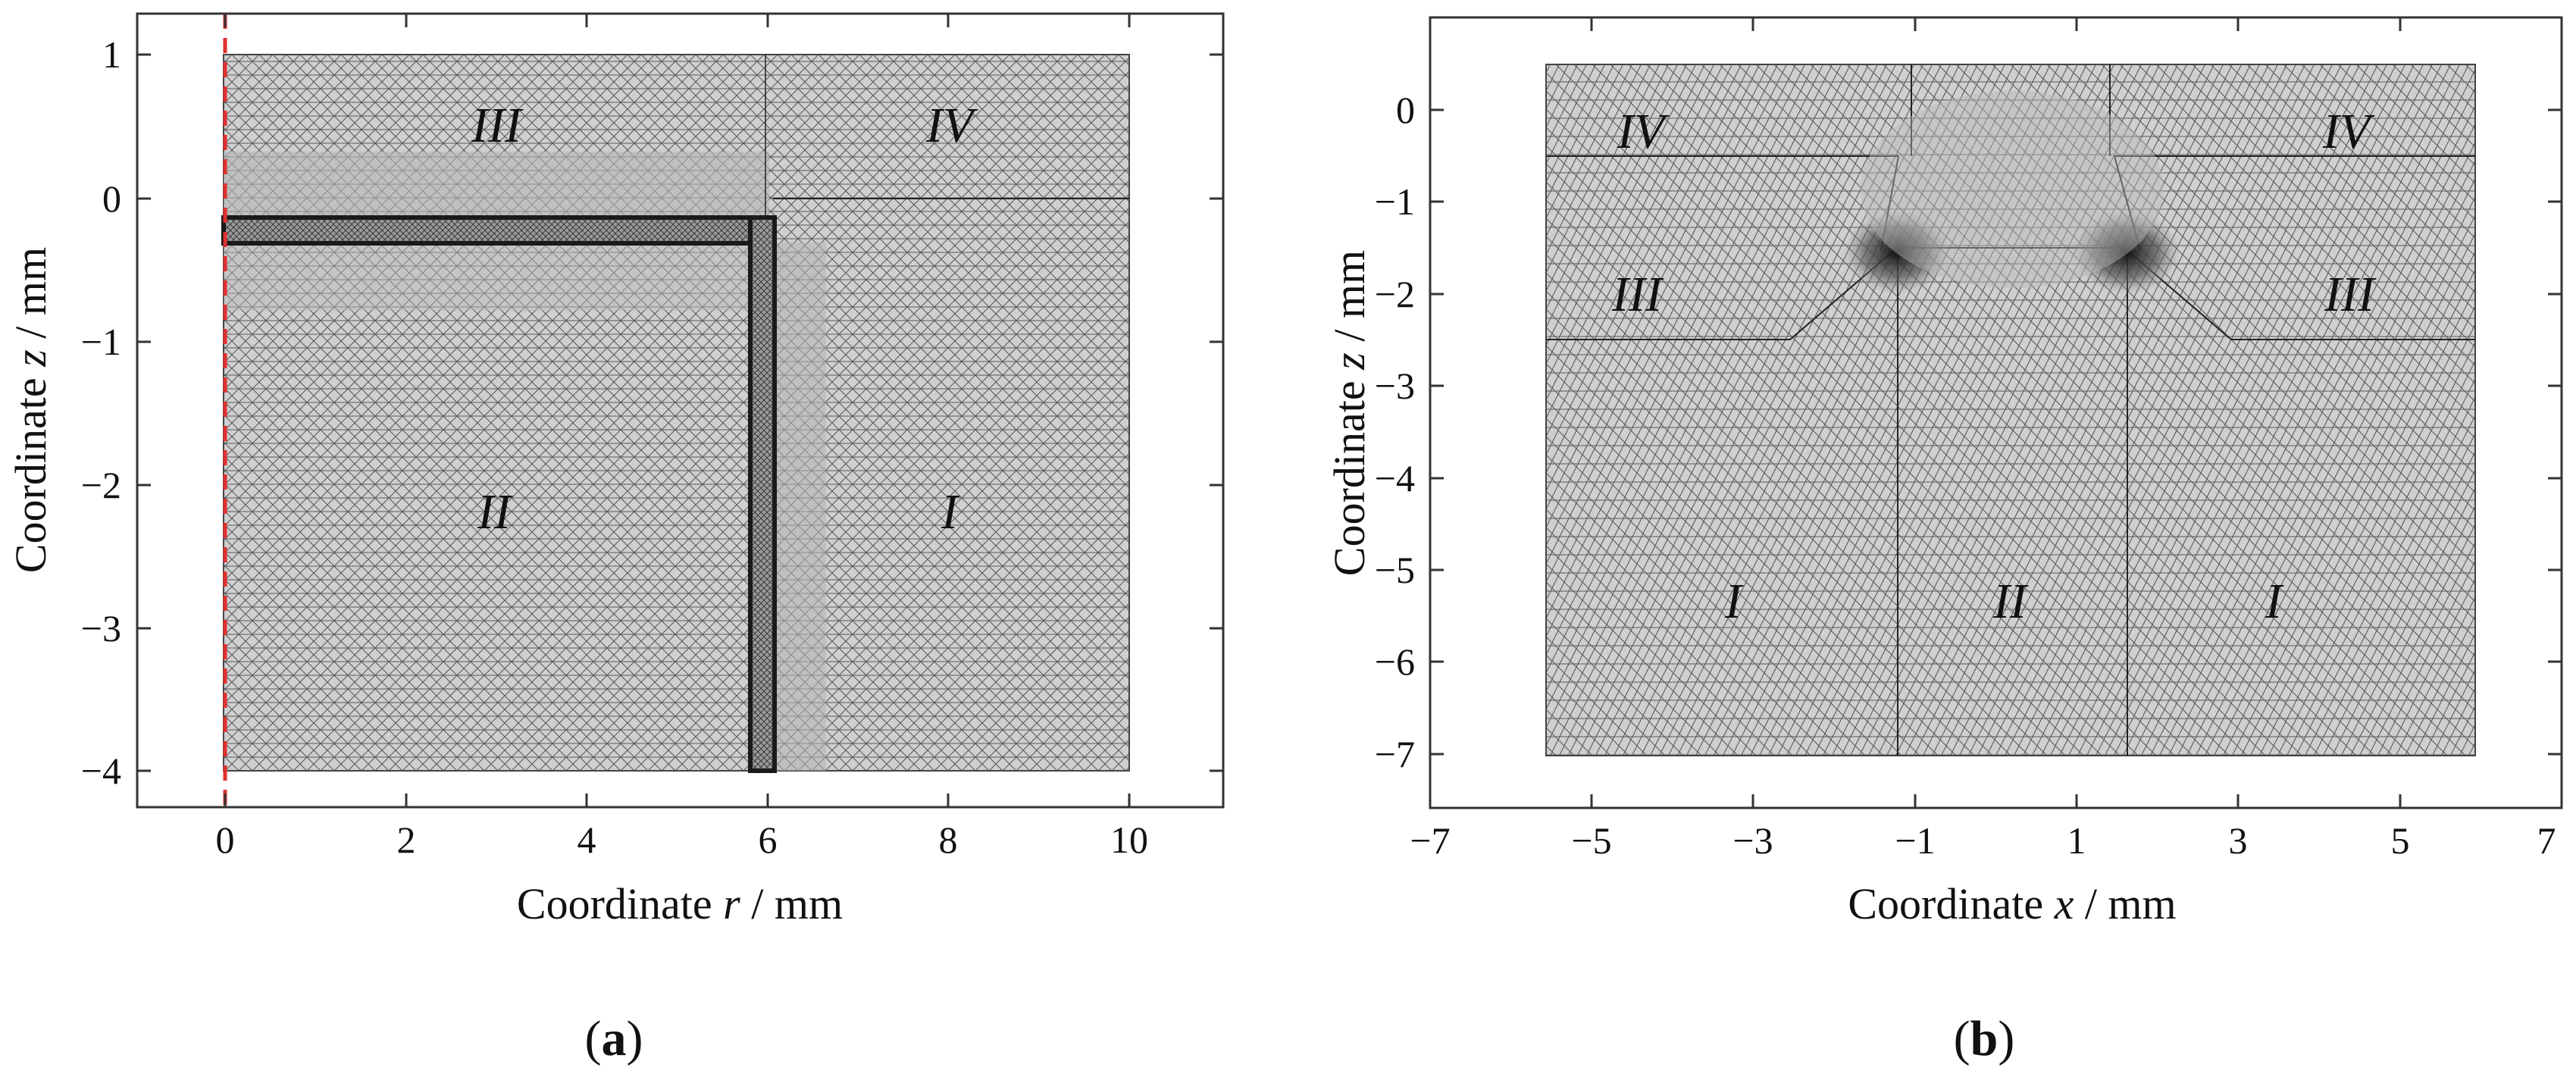 The height and width of the screenshot is (1080, 2576). I want to click on y-tick-label-a: 0, so click(112, 198).